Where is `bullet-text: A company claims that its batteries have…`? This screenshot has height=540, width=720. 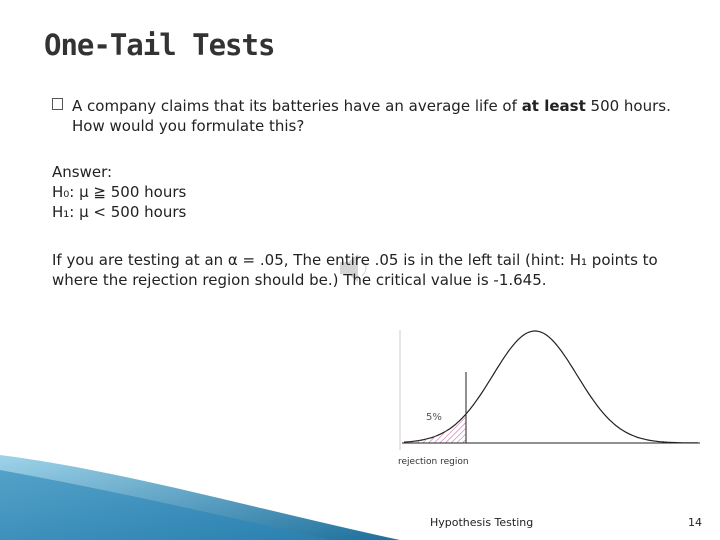 bullet-text: A company claims that its batteries have… is located at coordinates (382, 116).